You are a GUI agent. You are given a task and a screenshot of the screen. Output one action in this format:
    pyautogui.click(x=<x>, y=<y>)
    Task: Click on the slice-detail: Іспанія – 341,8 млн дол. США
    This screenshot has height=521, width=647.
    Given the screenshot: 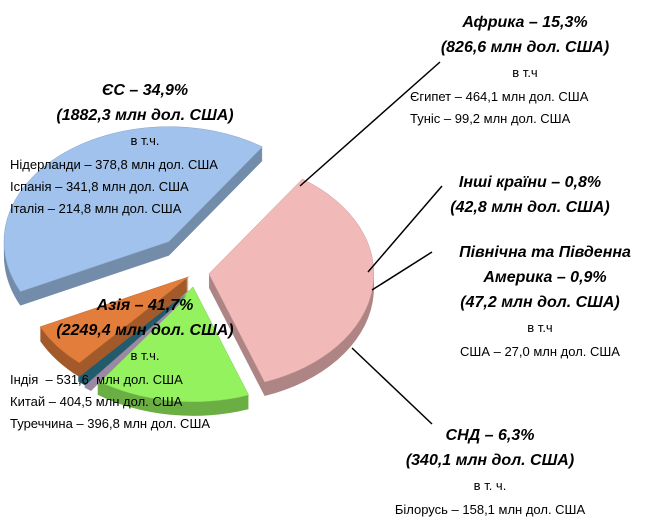 What is the action you would take?
    pyautogui.click(x=99, y=186)
    